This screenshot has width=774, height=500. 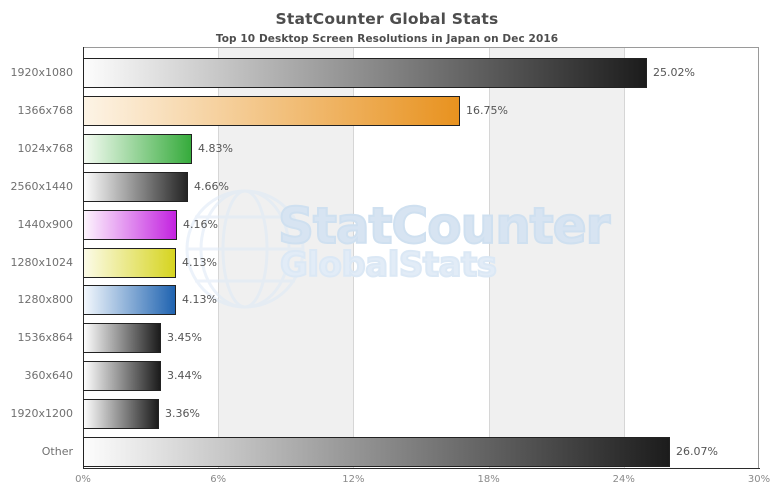 What do you see at coordinates (184, 337) in the screenshot?
I see `value-label: 3.45%` at bounding box center [184, 337].